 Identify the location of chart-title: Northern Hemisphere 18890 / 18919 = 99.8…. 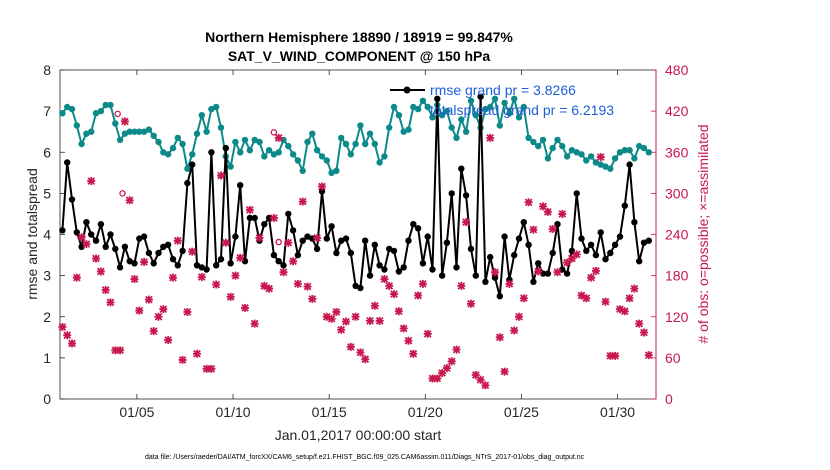
(359, 37).